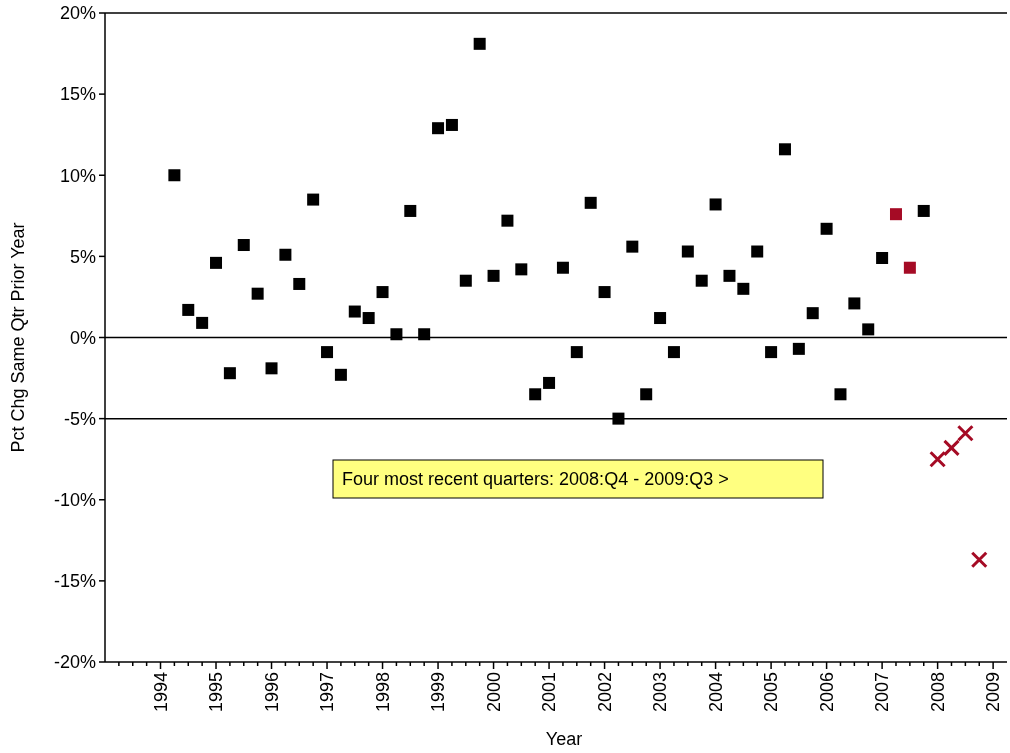 The image size is (1010, 753). What do you see at coordinates (77, 13) in the screenshot?
I see `y-tick-label: 20%` at bounding box center [77, 13].